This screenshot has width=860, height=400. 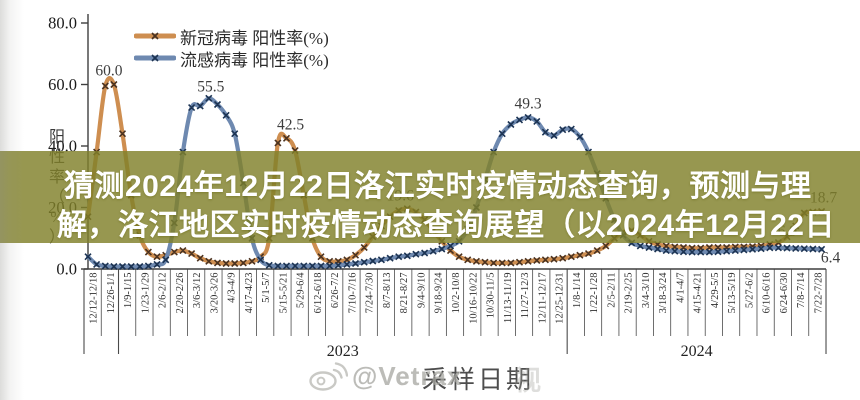 What do you see at coordinates (353, 293) in the screenshot?
I see `x-tick-label: 7/10-7/16` at bounding box center [353, 293].